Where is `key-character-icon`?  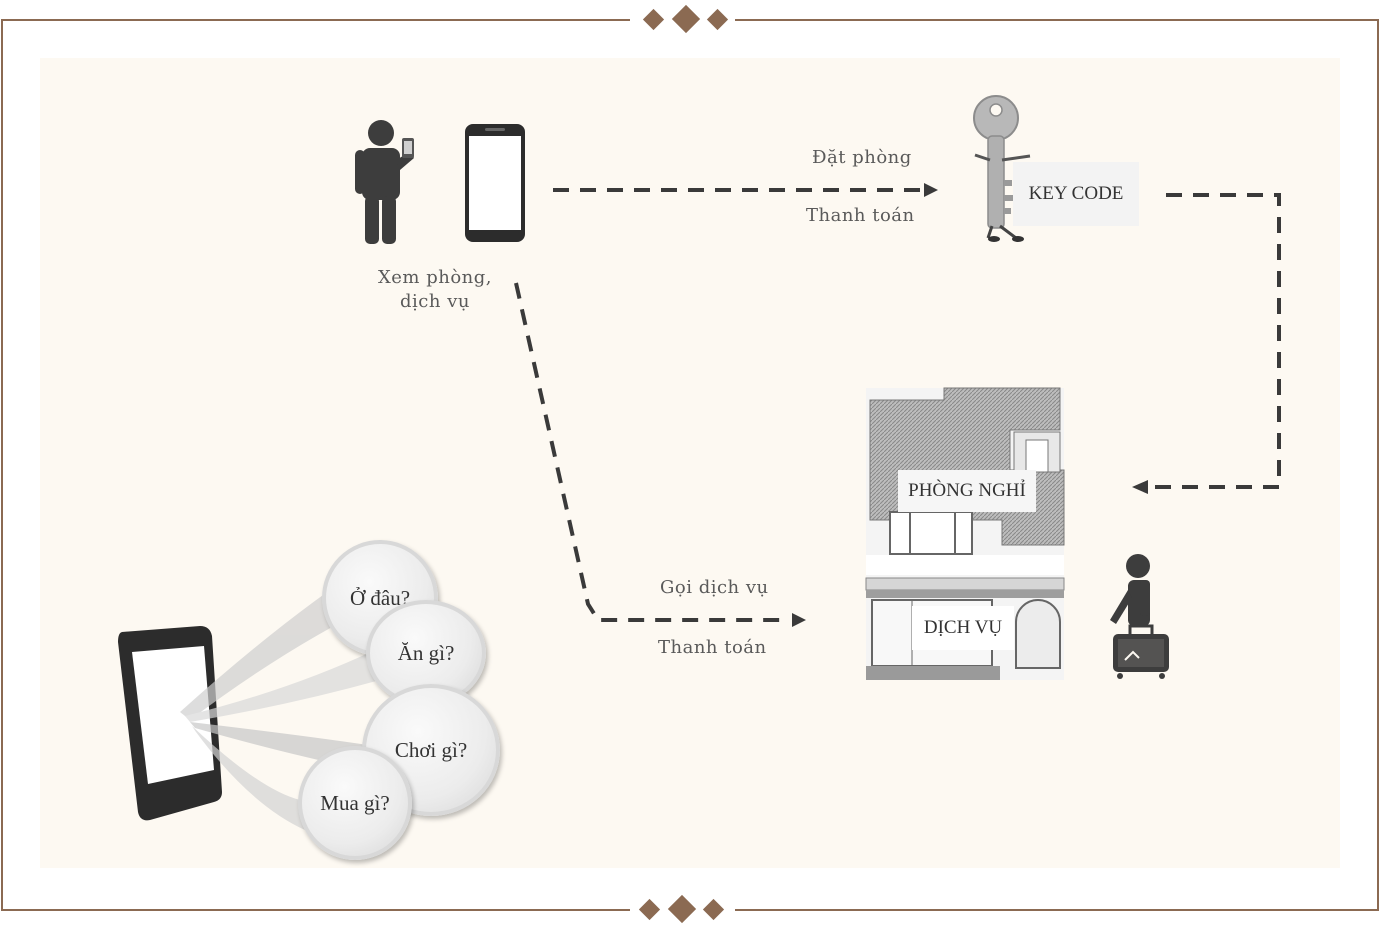
key-character-icon is located at coordinates (1002, 168).